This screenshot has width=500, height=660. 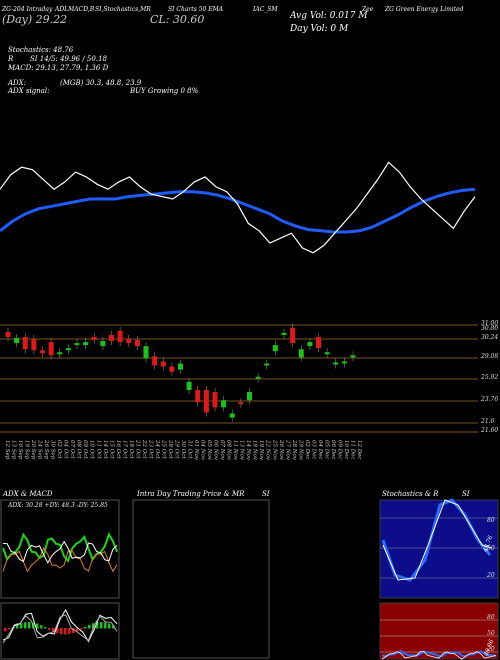 What do you see at coordinates (490, 328) in the screenshot?
I see `price-level-label: 30.80` at bounding box center [490, 328].